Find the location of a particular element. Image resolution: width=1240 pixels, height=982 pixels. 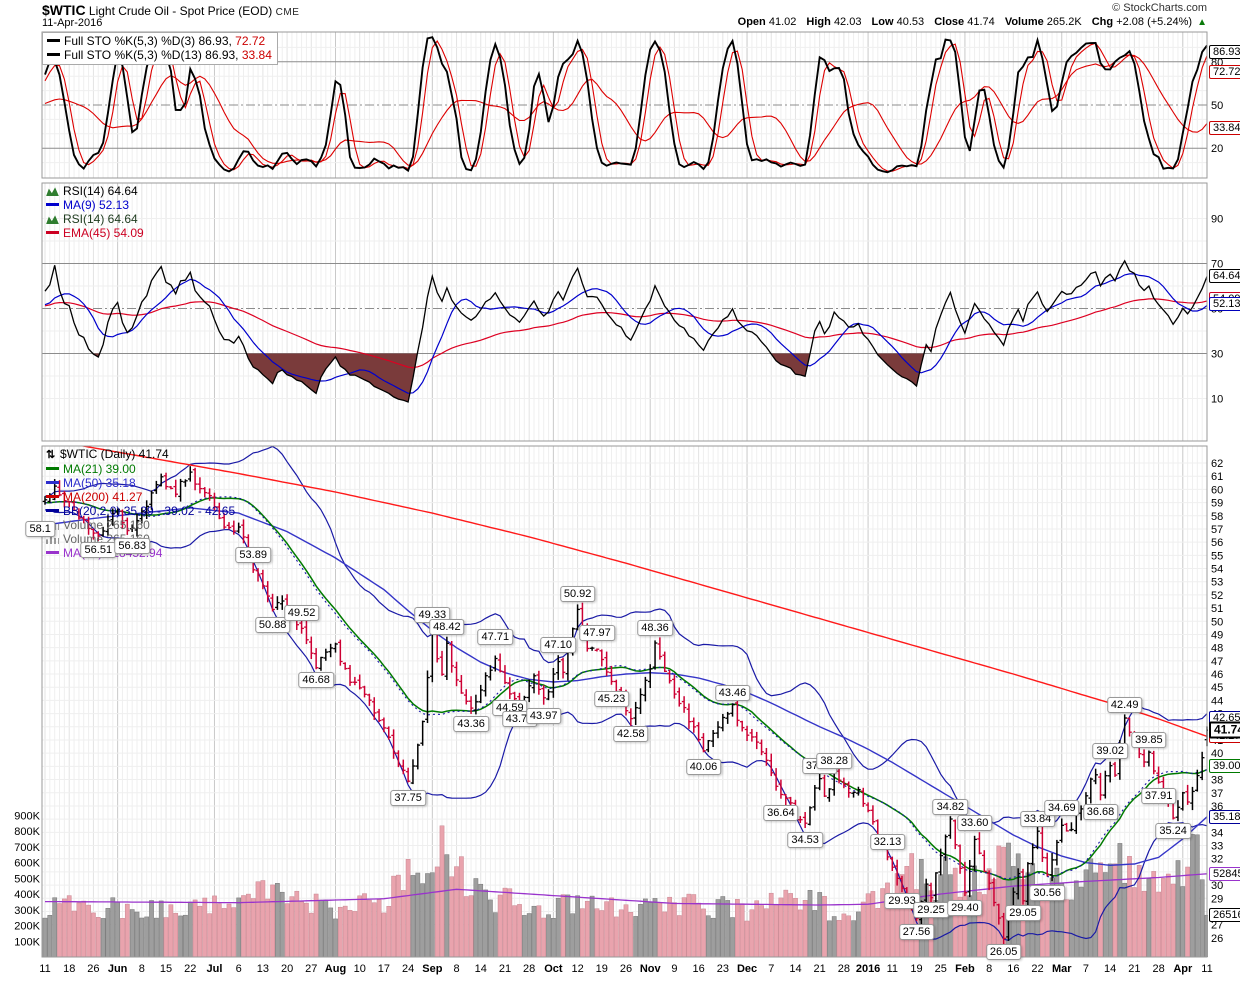

volume-value: 265.2K is located at coordinates (1064, 22).